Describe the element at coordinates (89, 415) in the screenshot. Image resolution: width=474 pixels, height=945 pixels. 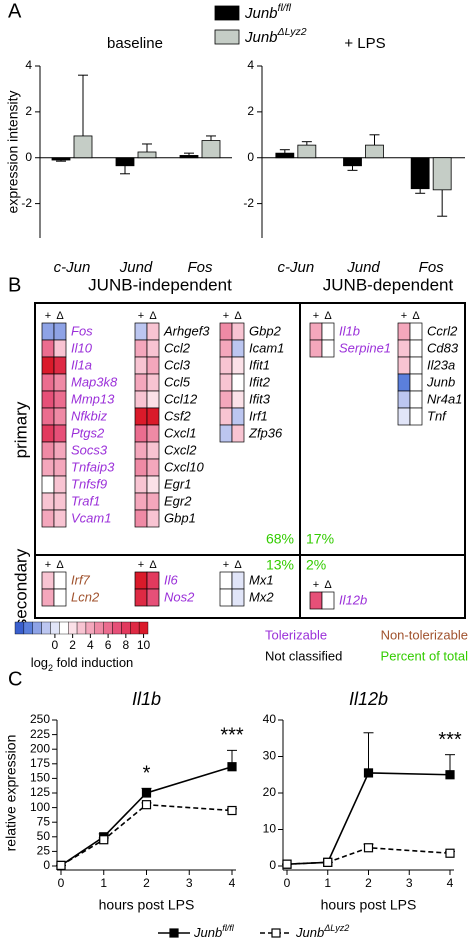
I see `gene-label: Nfkbiz` at that location.